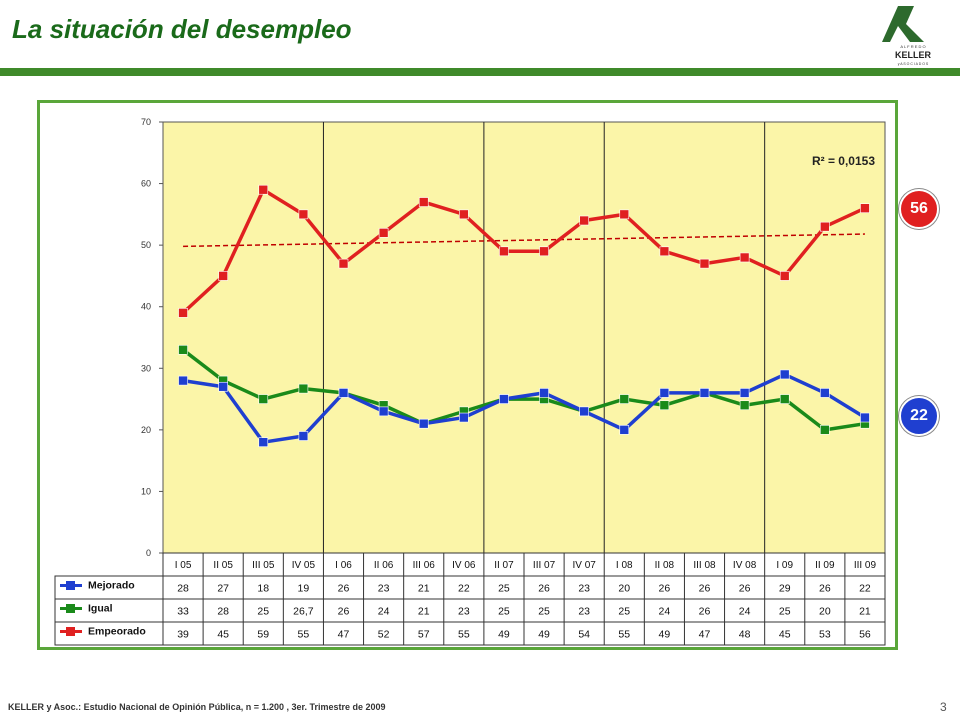 The width and height of the screenshot is (960, 720). What do you see at coordinates (919, 416) in the screenshot?
I see `mejorado-latest-badge: 22` at bounding box center [919, 416].